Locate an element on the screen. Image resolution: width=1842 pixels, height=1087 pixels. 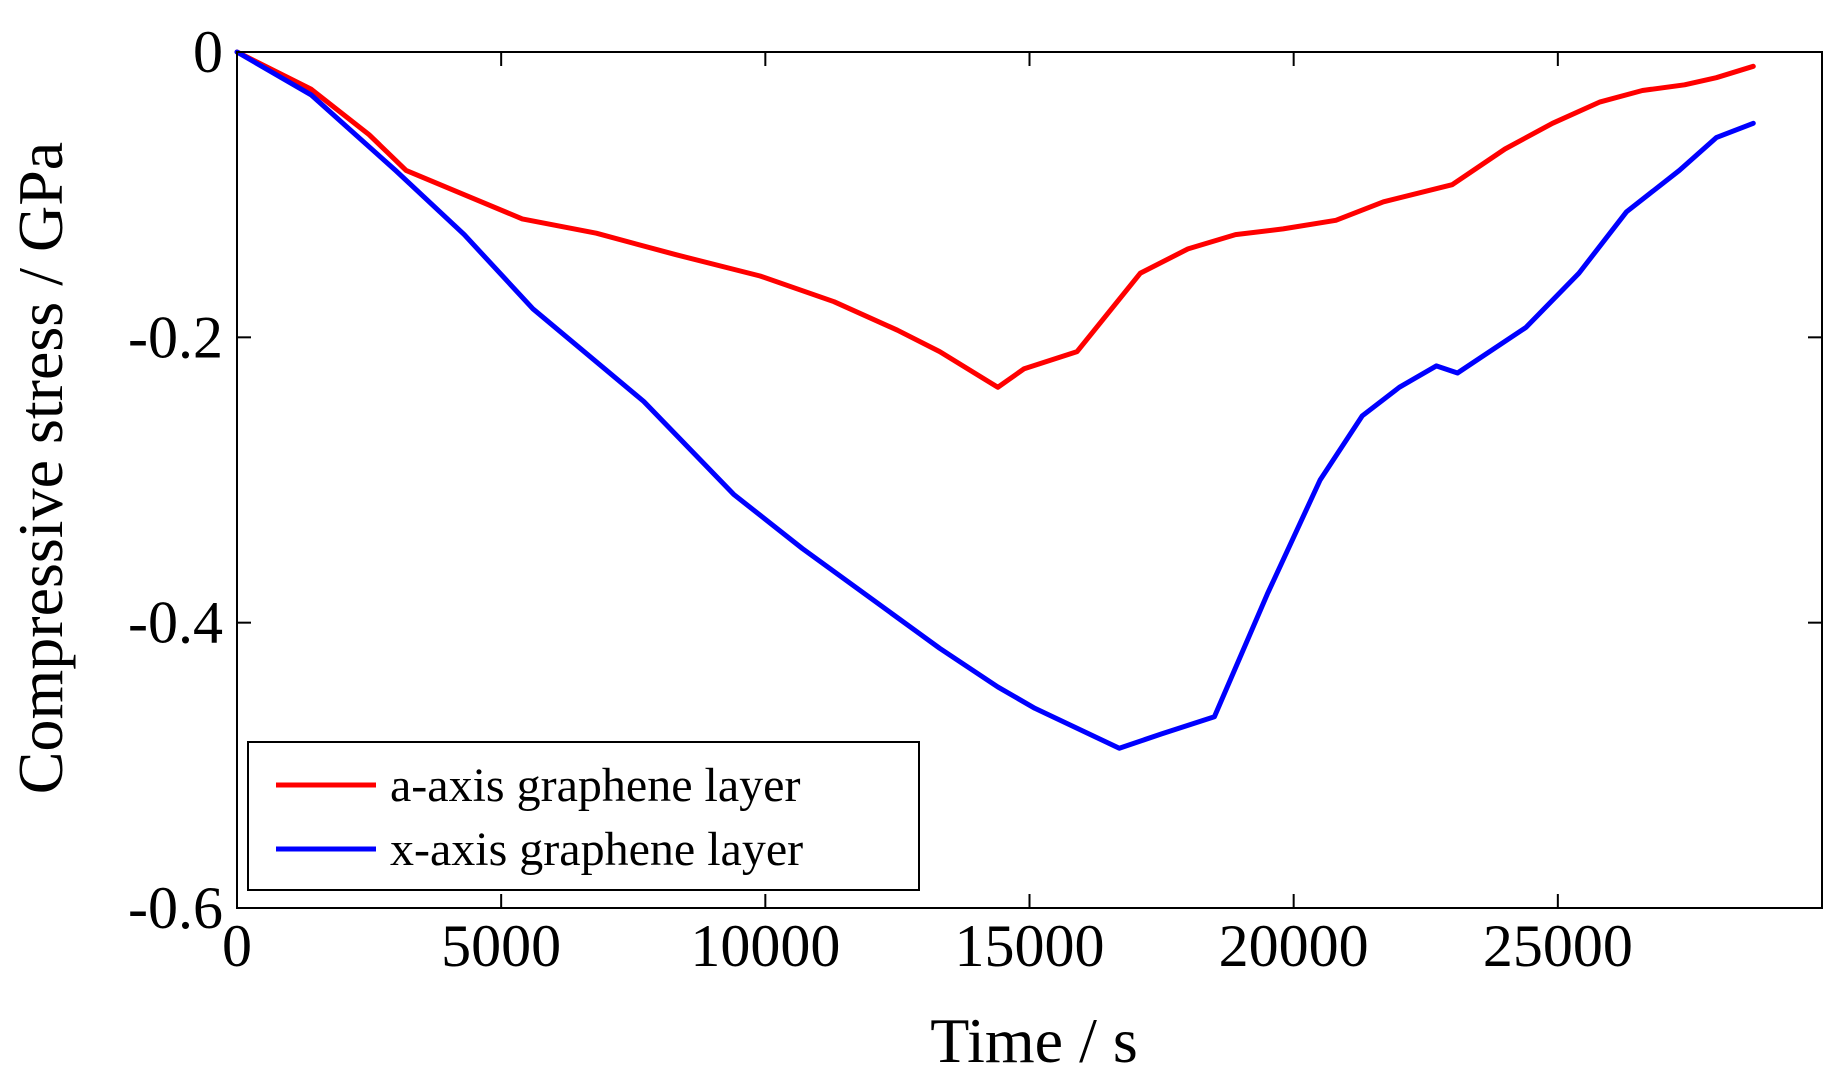
y-tick-label: 0 is located at coordinates (208, 52).